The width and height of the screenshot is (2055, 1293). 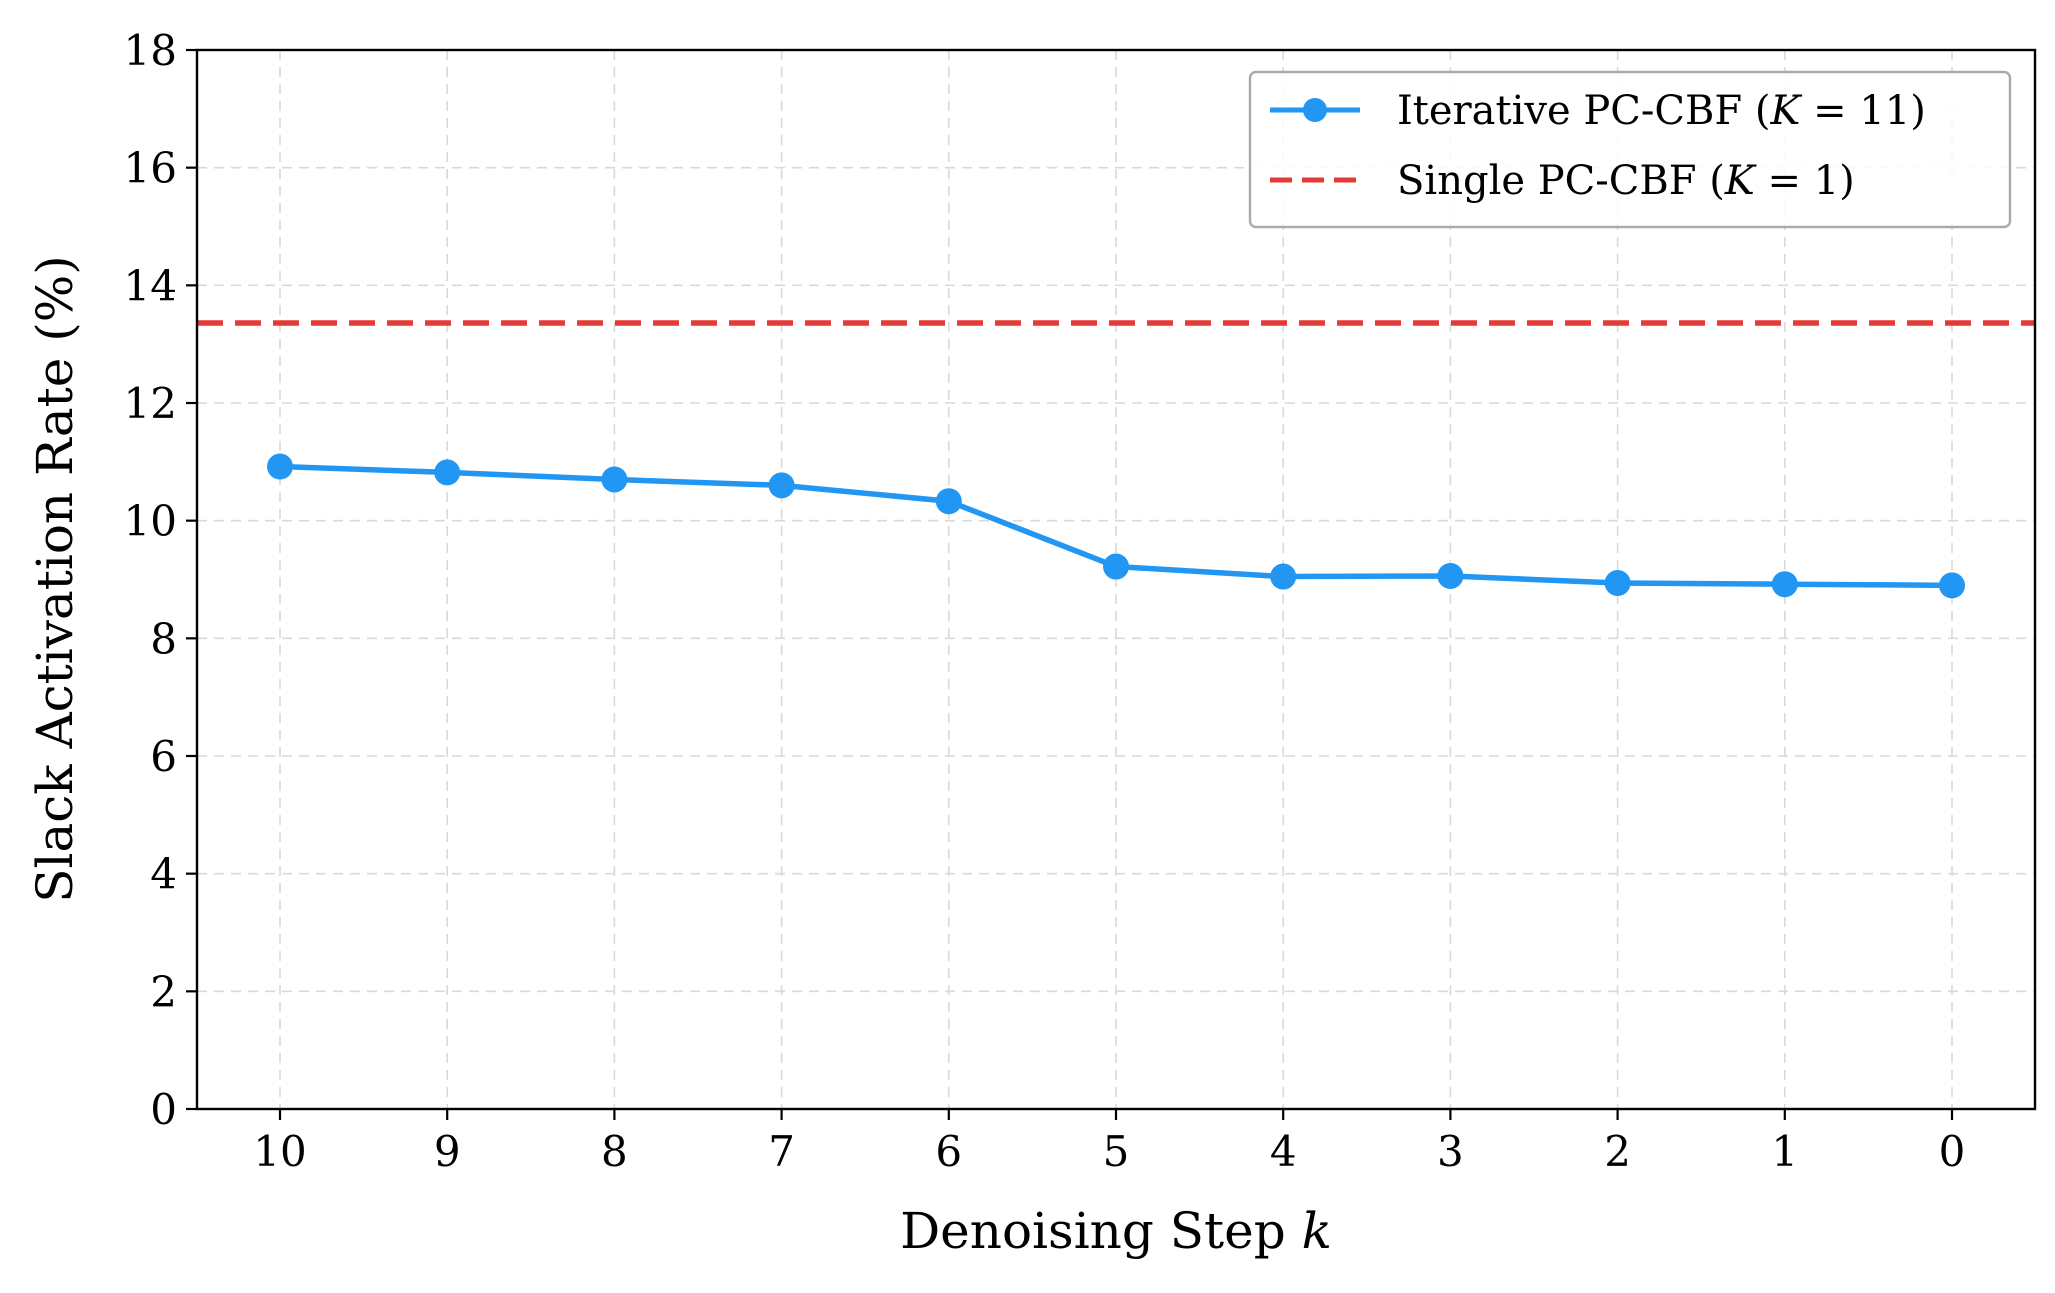 I want to click on x-tick-label: 2, so click(x=1617, y=1151).